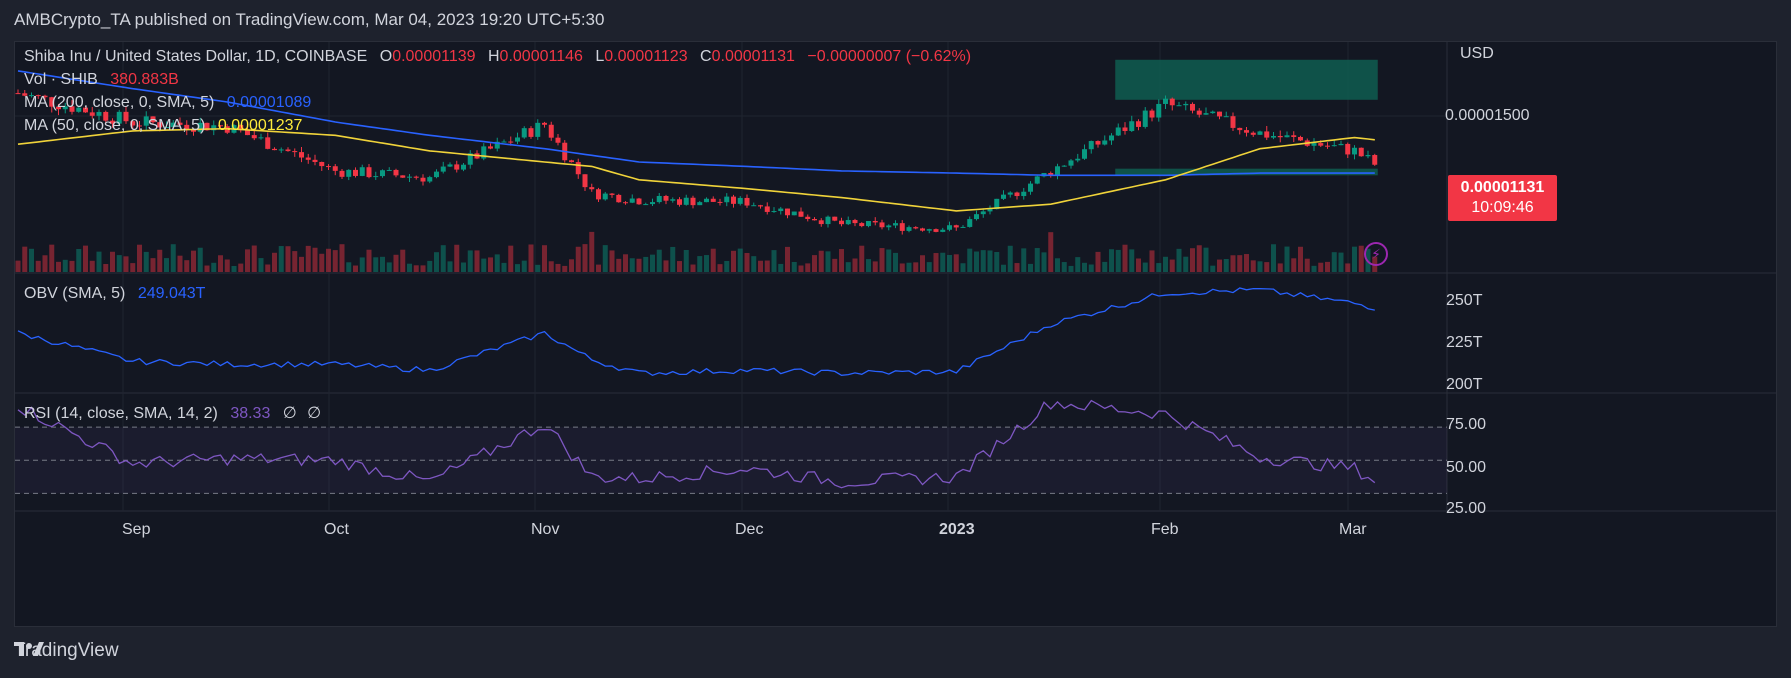 The image size is (1791, 678). Describe the element at coordinates (114, 294) in the screenshot. I see `obv-legend: OBV (SMA, 5) 249.043T` at that location.